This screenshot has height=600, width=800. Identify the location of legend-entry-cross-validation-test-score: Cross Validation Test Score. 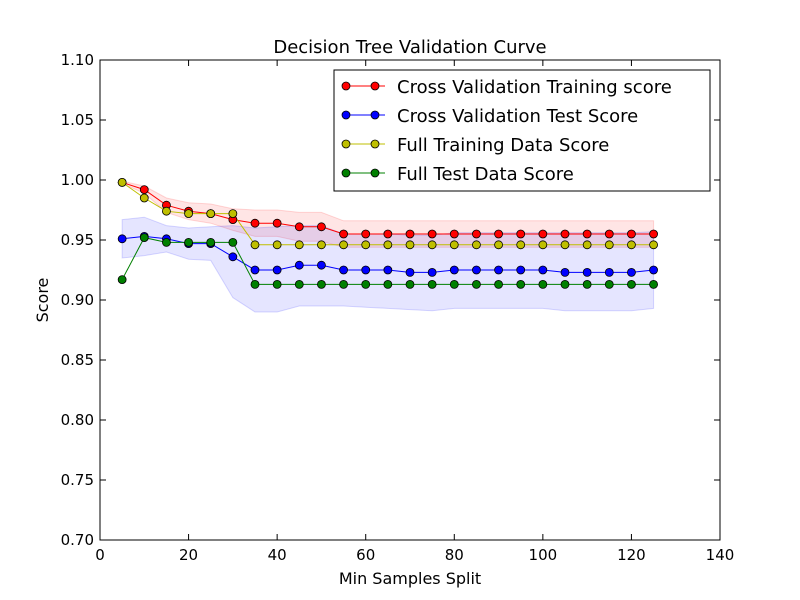
(489, 116).